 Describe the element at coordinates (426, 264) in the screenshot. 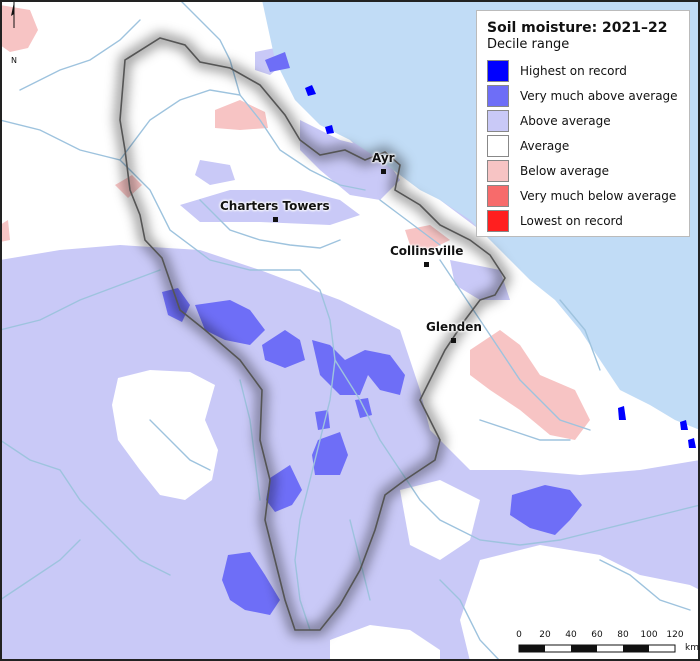

I see `town-marker-collinsville` at that location.